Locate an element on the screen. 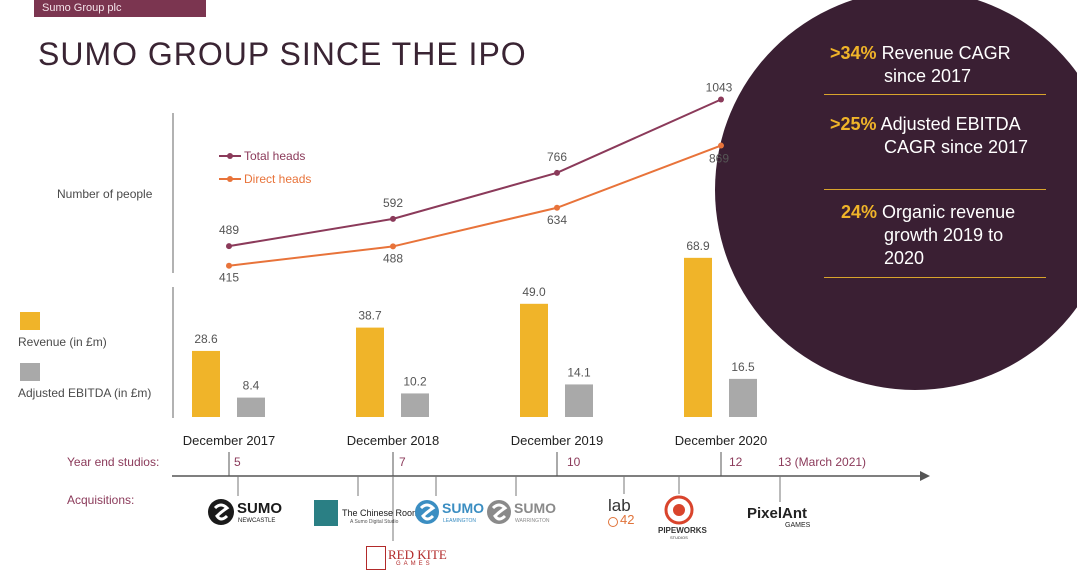  studio-count: 10 is located at coordinates (574, 462).